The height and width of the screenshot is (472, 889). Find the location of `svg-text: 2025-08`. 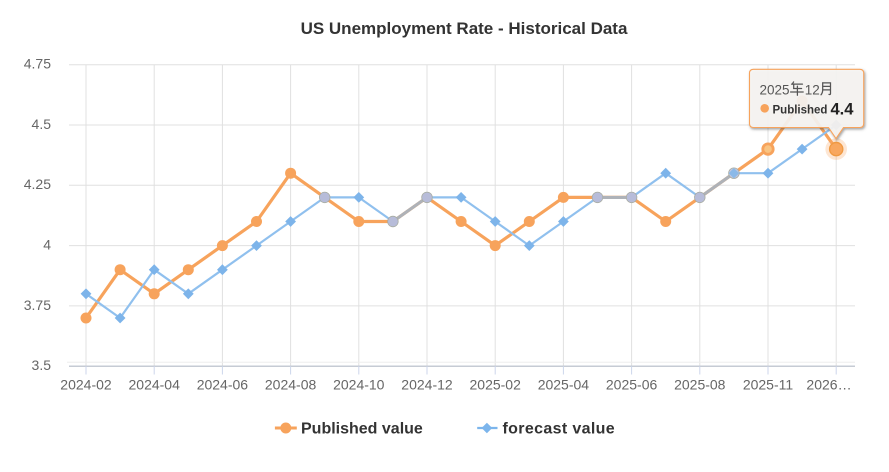

svg-text: 2025-08 is located at coordinates (700, 385).